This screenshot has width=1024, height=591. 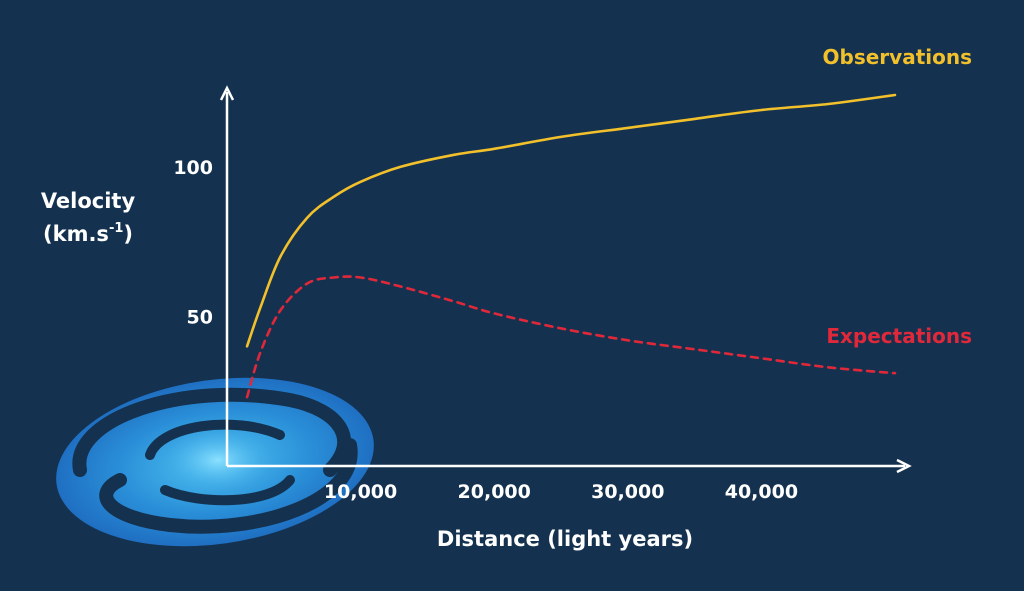 I want to click on y-tick-label: 50, so click(x=200, y=317).